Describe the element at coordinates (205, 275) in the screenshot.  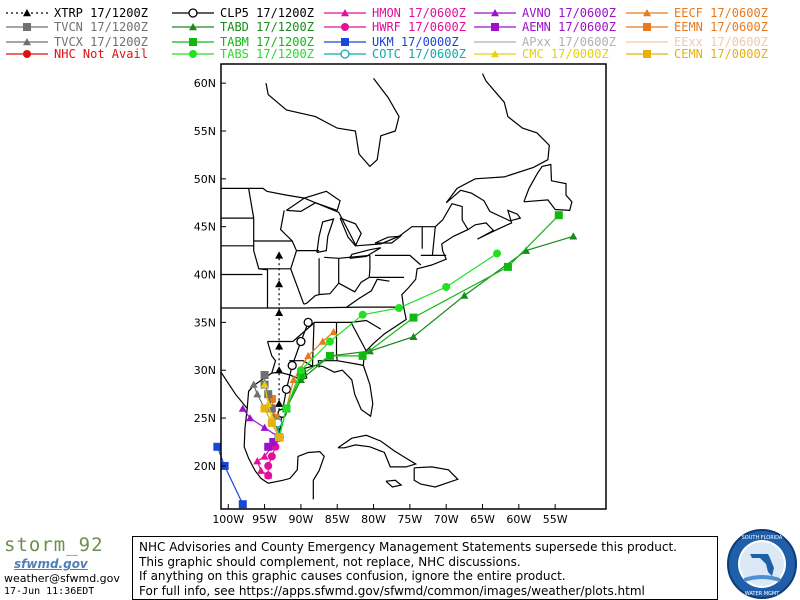
I see `y-tick-label: 40N` at that location.